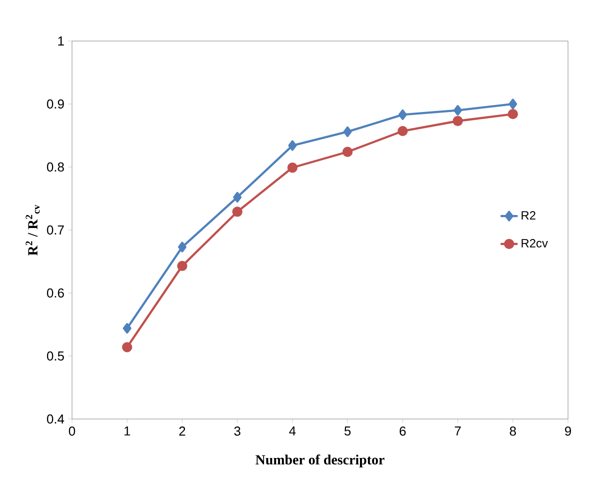 This screenshot has height=489, width=616. I want to click on x-axis-title: Number of descriptor, so click(320, 461).